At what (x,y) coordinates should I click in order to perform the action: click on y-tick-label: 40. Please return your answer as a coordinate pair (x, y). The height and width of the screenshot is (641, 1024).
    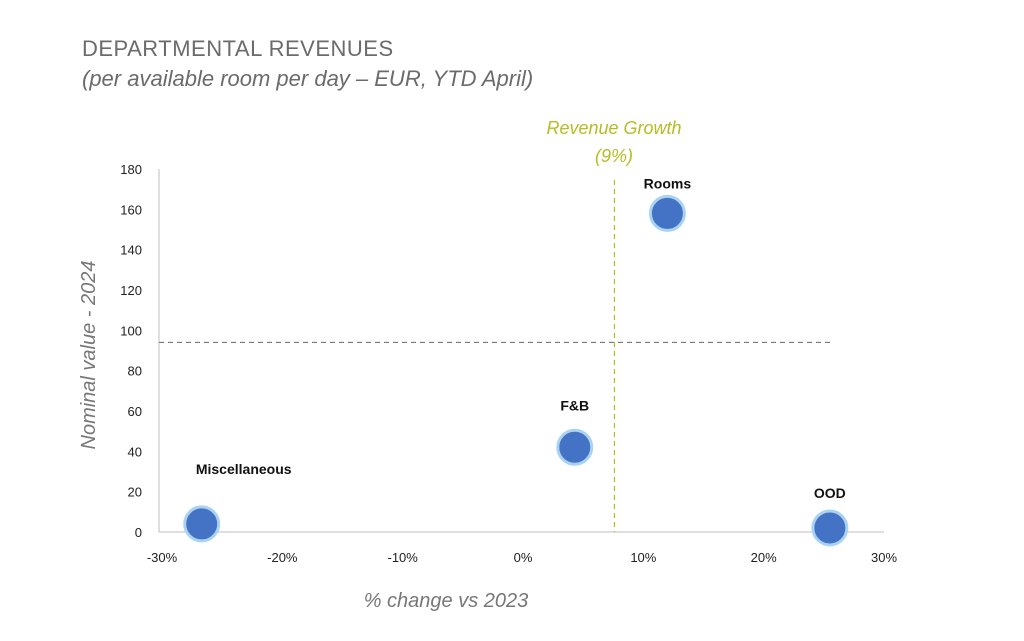
    Looking at the image, I should click on (135, 451).